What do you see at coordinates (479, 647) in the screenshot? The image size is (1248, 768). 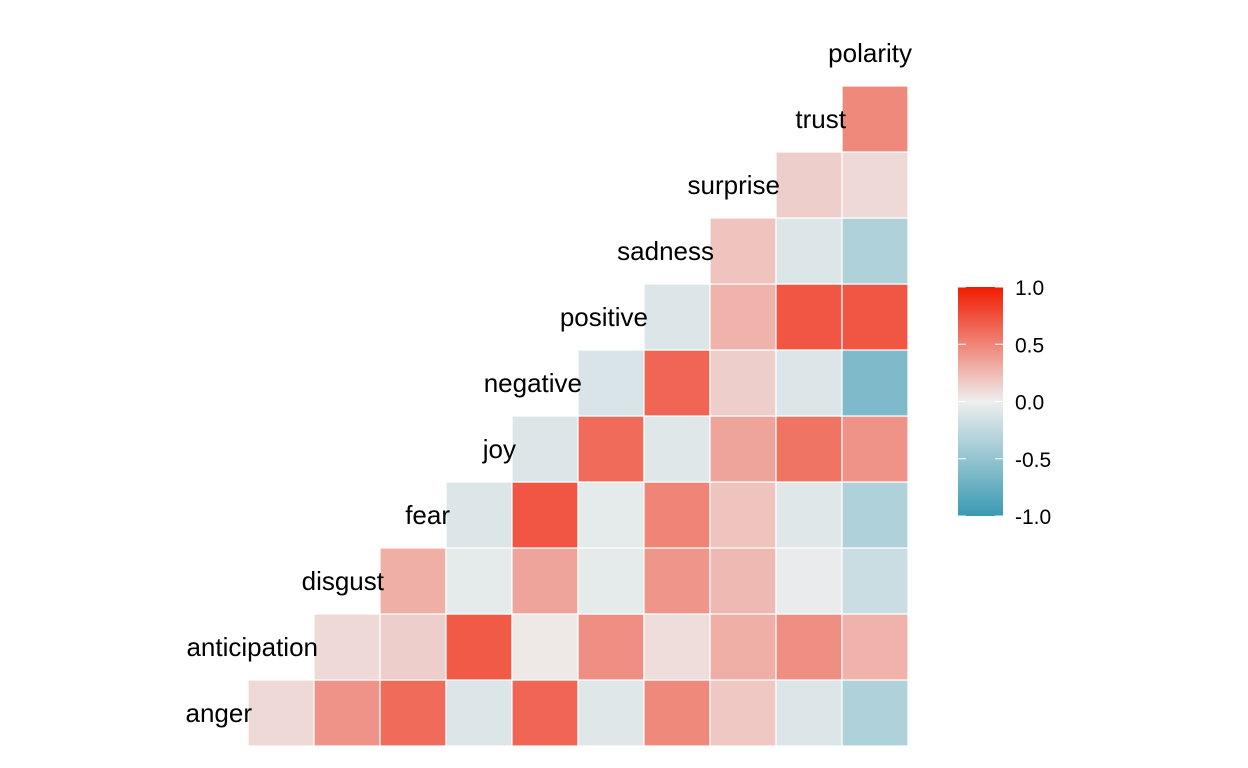 I see `heatmap-cell-anticipation-fear` at bounding box center [479, 647].